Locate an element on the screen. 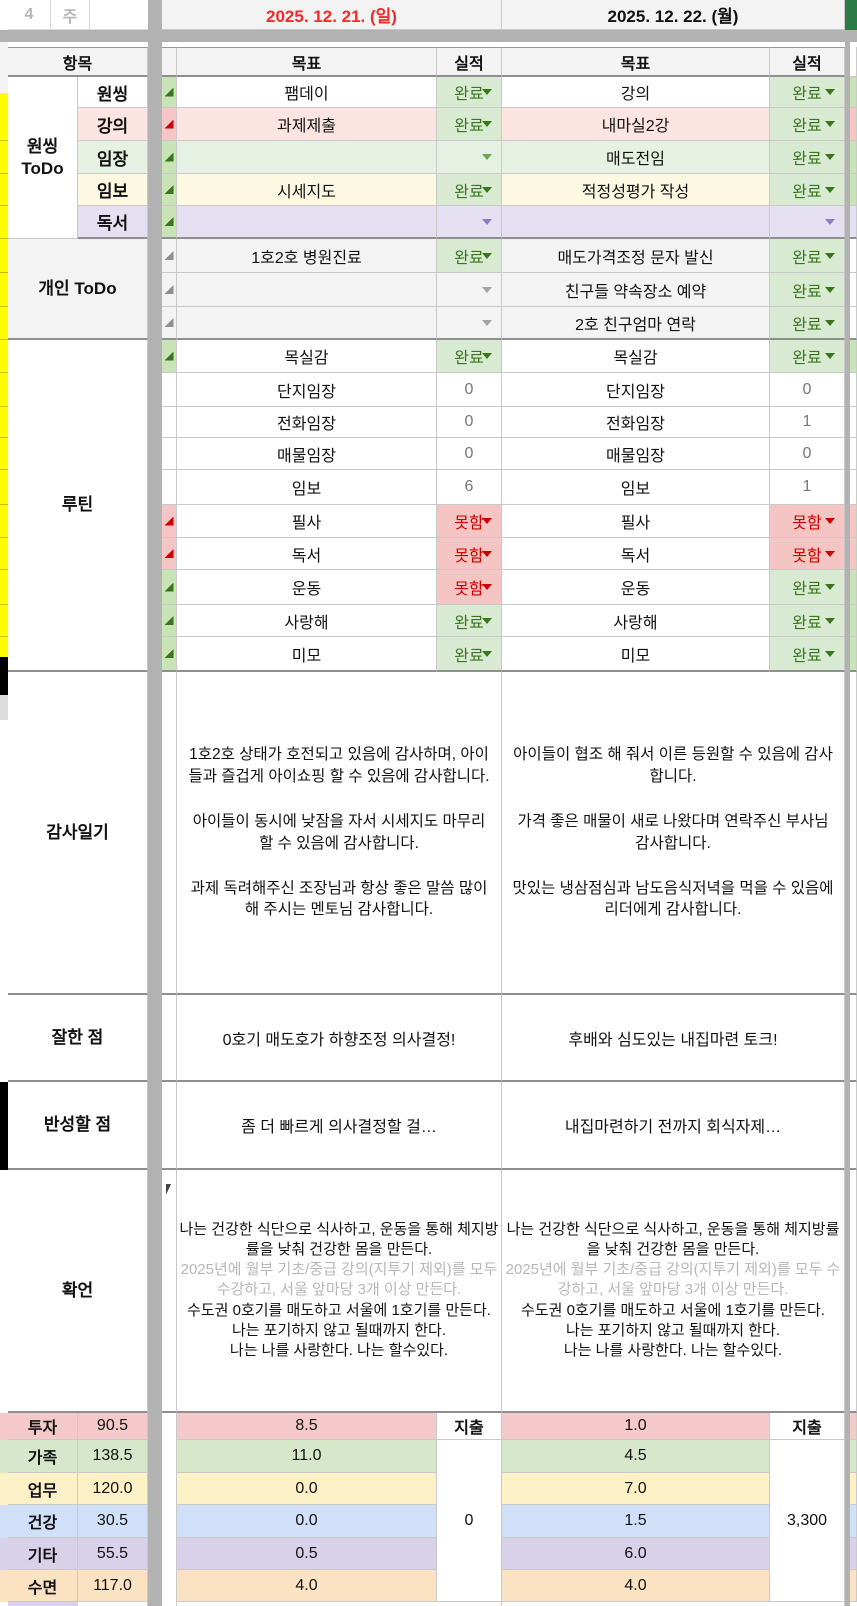 The height and width of the screenshot is (1606, 857). goal-cell: 매도전임 is located at coordinates (636, 157).